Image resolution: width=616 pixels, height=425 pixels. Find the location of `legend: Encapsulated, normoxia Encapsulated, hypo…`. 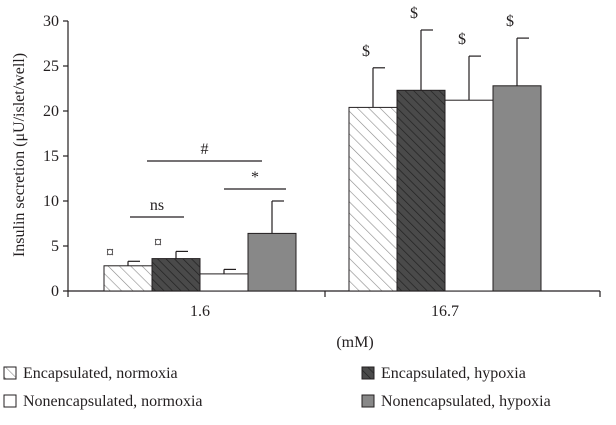

legend: Encapsulated, normoxia Encapsulated, hypo… is located at coordinates (277, 387).